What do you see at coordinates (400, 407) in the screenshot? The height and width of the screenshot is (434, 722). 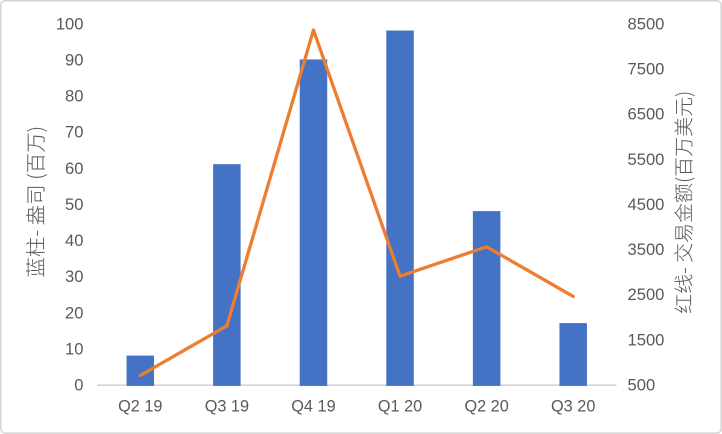 I see `svg-text: Q1 20` at bounding box center [400, 407].